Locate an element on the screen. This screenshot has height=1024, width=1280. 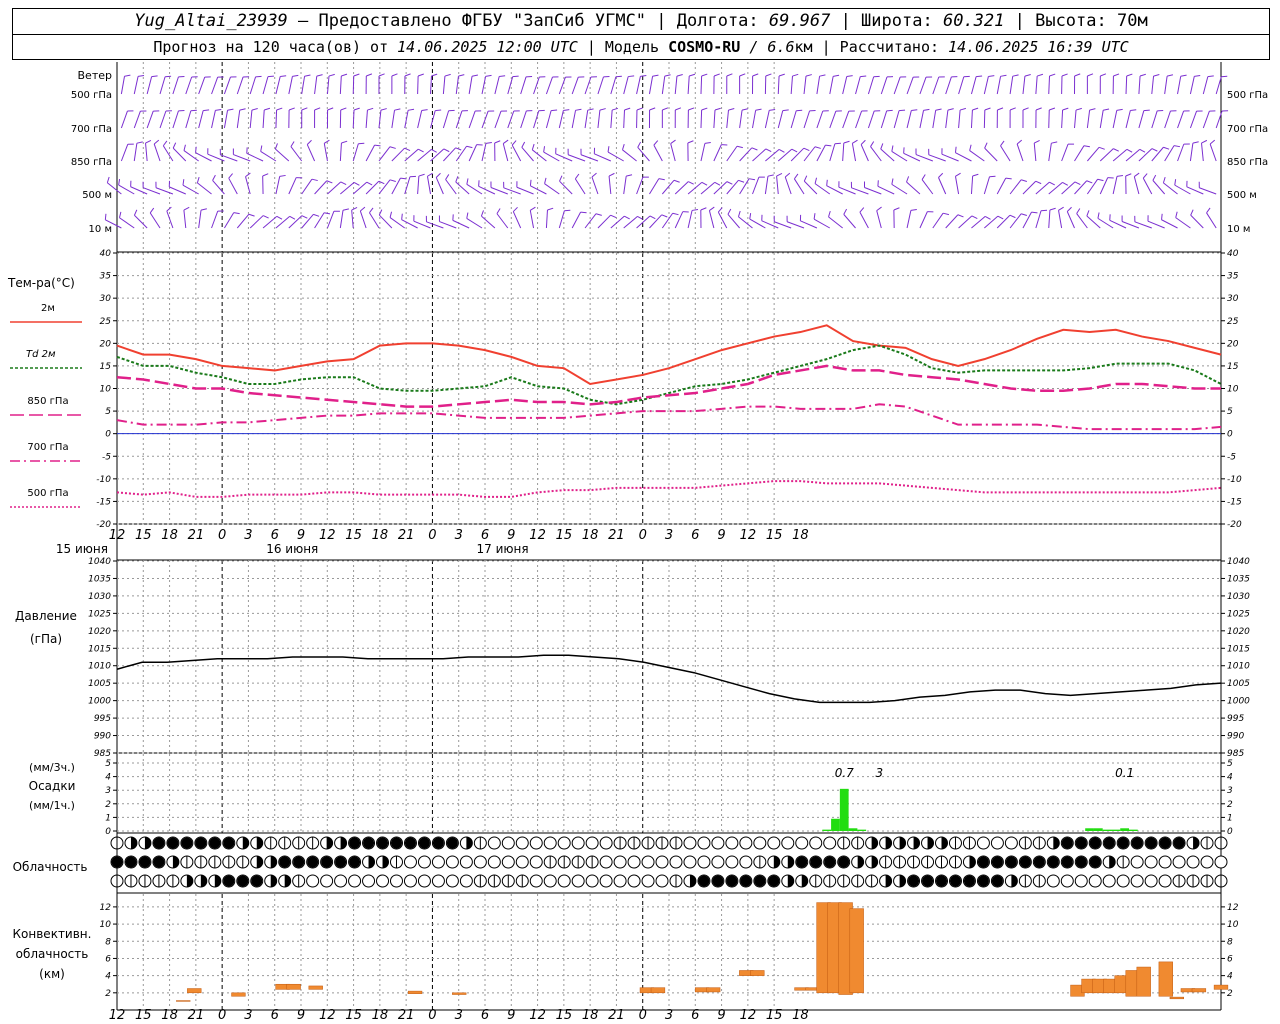
time-tick-label: 9 is located at coordinates (721, 535).